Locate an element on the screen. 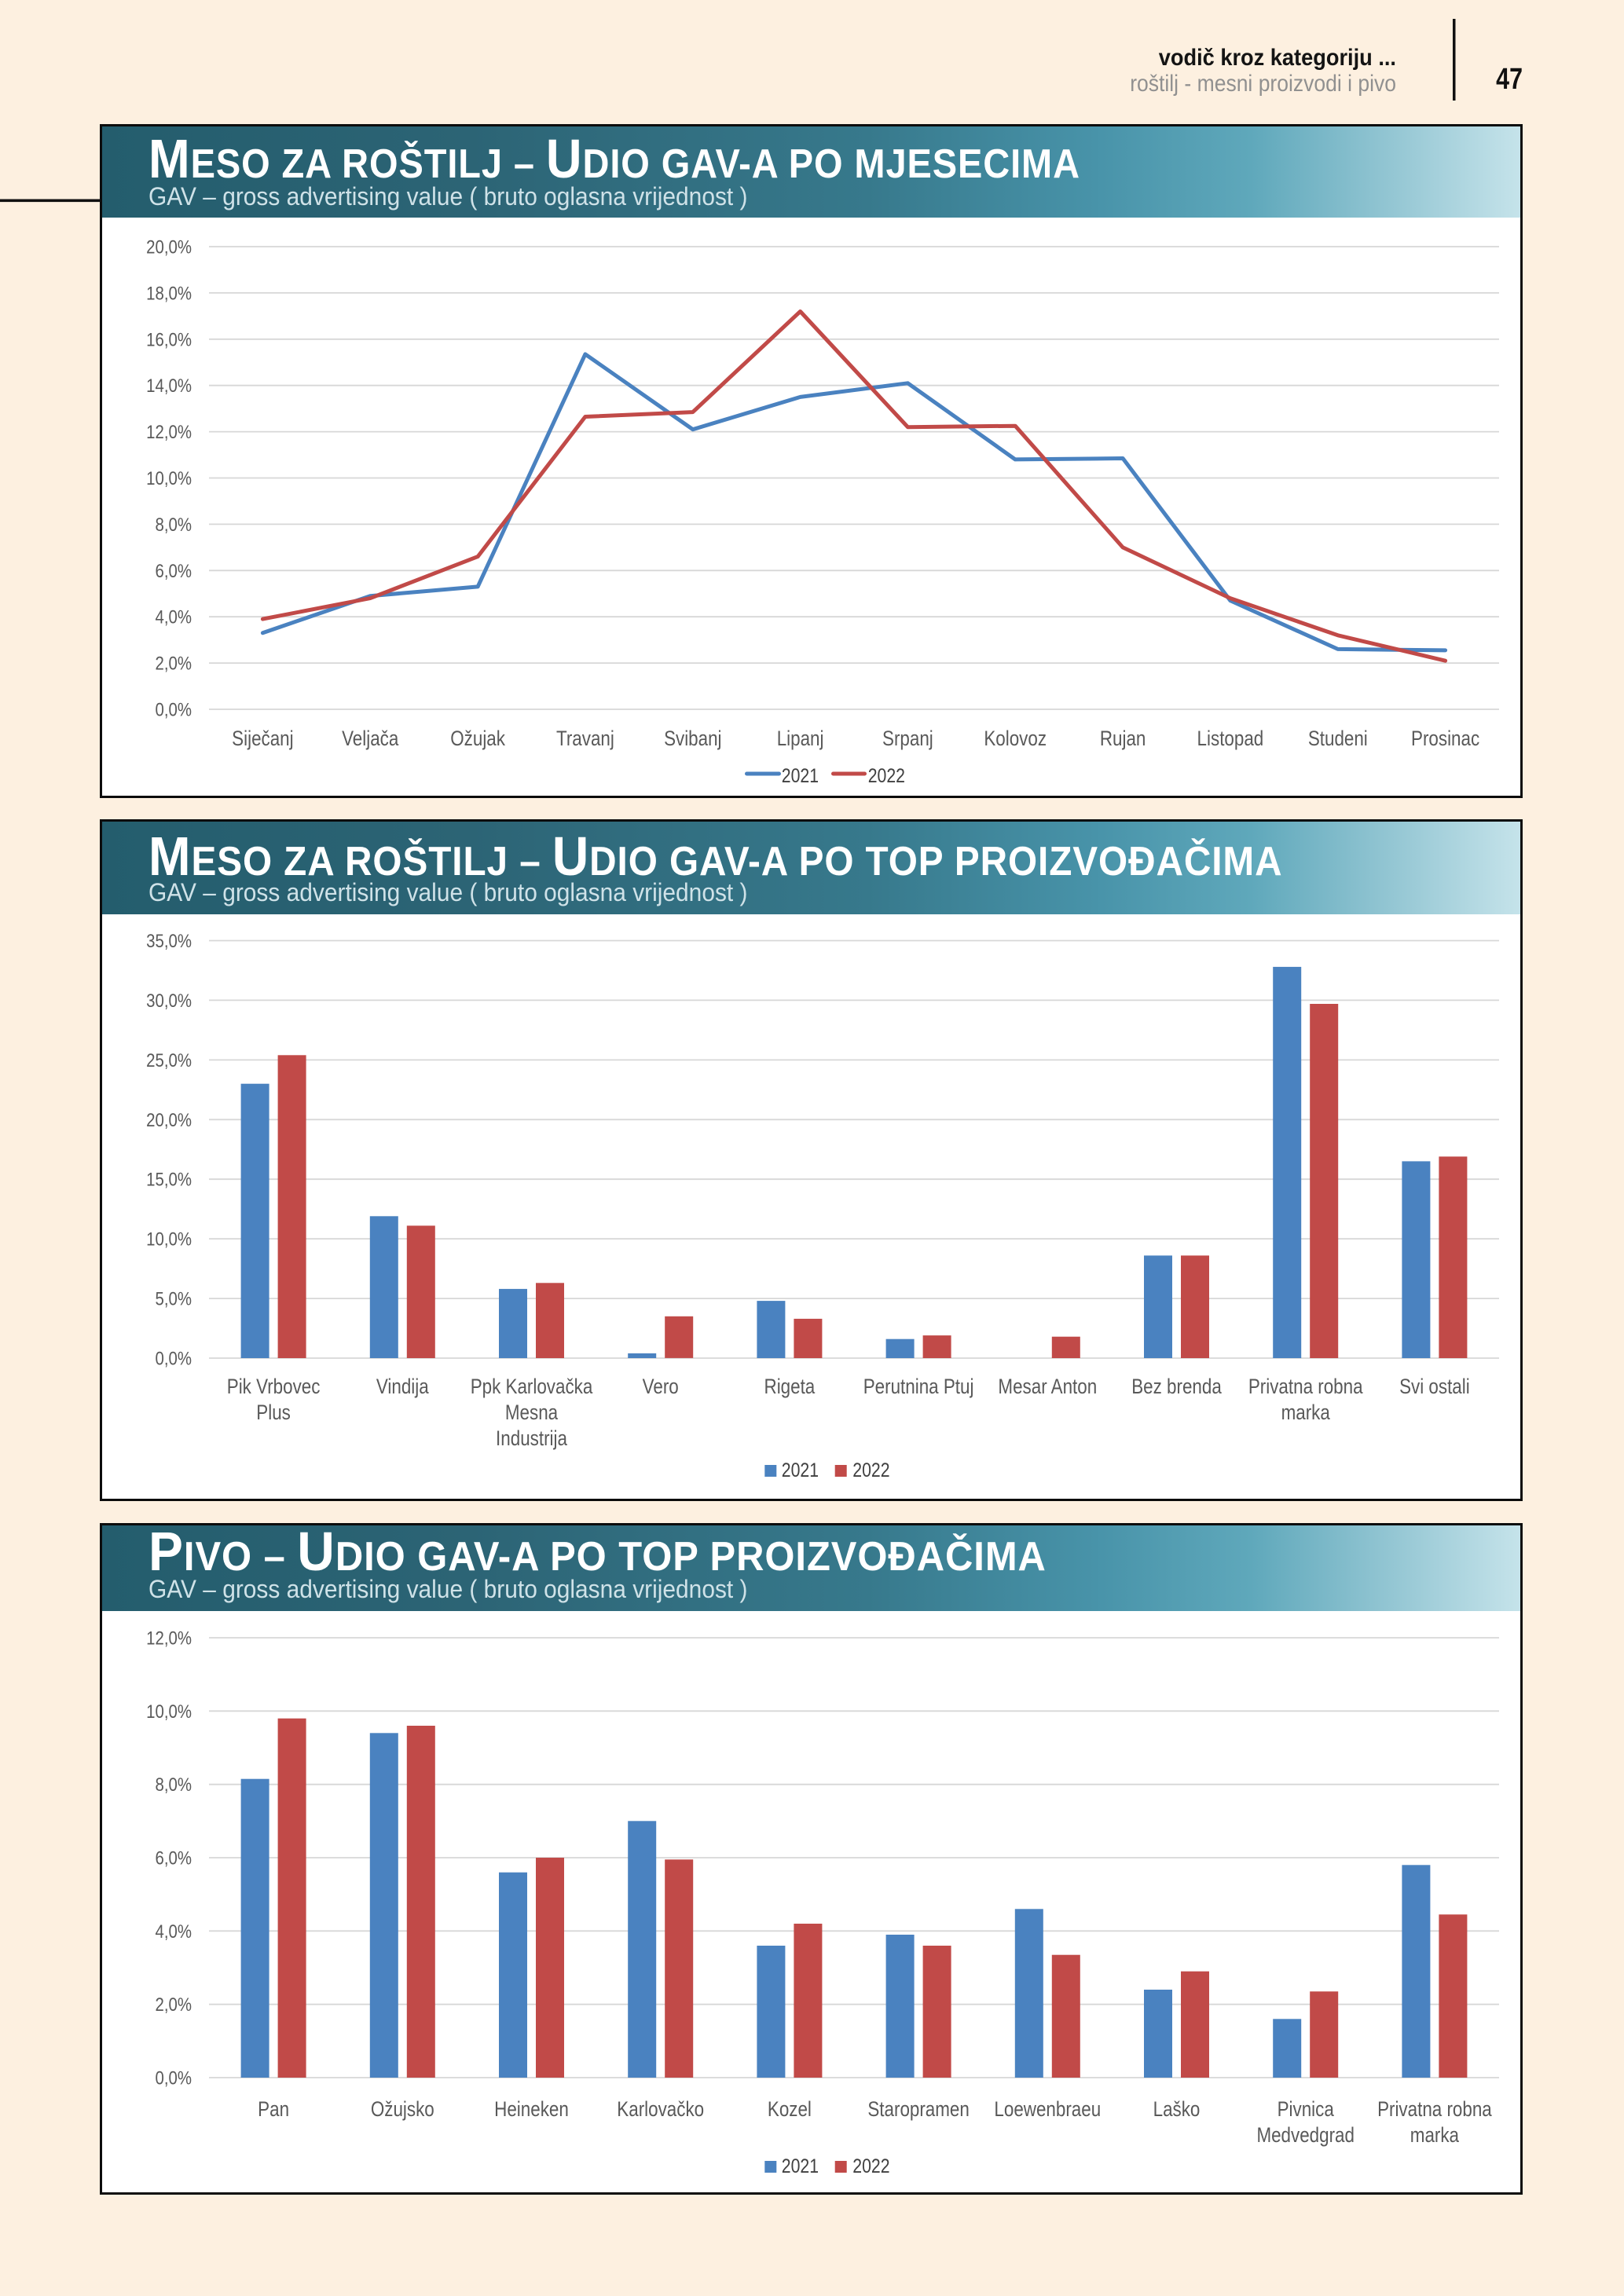 The image size is (1624, 2296). svg-text: 25,0% is located at coordinates (169, 1060).